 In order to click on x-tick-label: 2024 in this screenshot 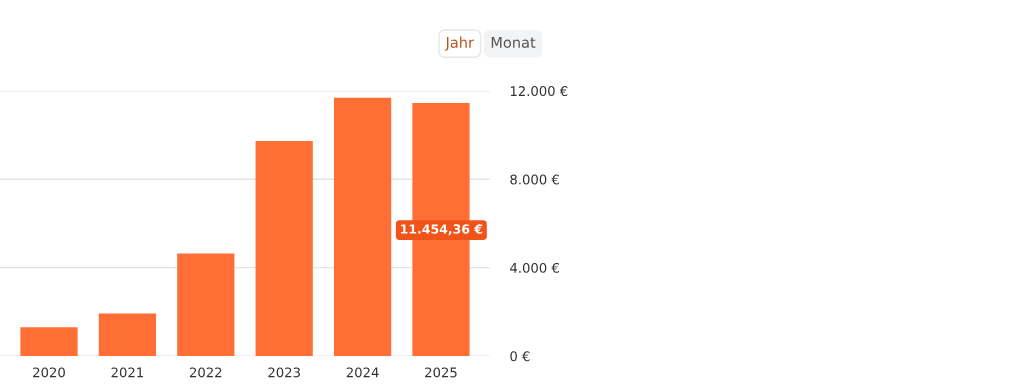, I will do `click(362, 372)`.